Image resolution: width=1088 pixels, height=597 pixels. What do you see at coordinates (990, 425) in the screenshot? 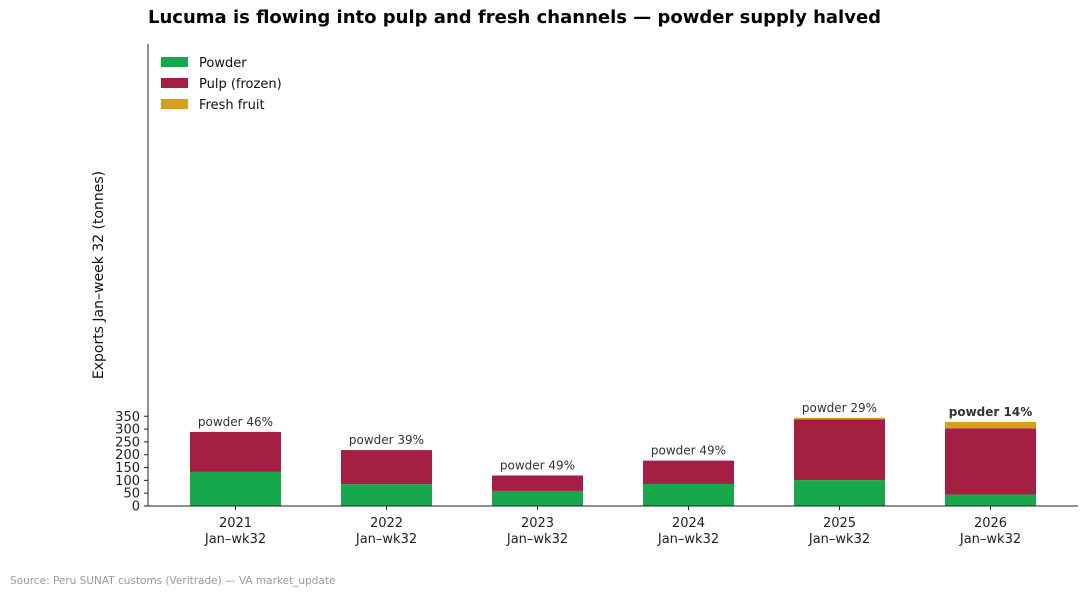
I see `bar-segment-fresh-2026` at bounding box center [990, 425].